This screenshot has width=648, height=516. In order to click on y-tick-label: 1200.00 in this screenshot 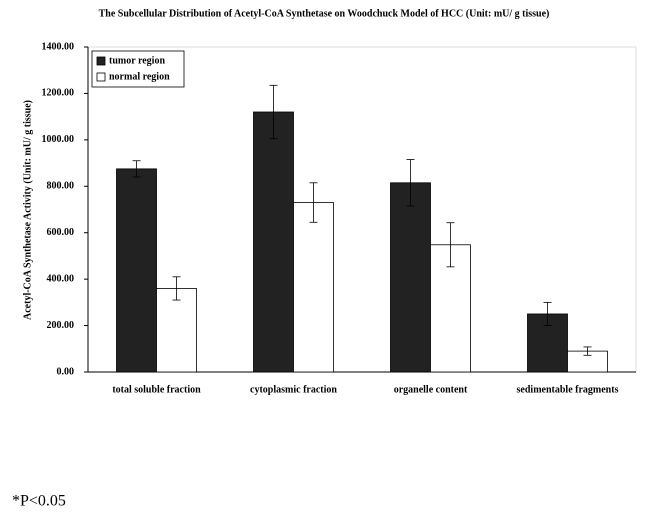, I will do `click(58, 93)`.